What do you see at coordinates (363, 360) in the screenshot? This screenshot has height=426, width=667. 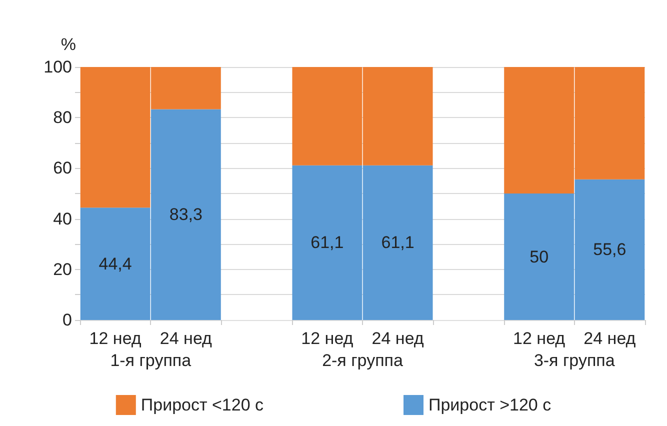 I see `text: 2-я группа` at bounding box center [363, 360].